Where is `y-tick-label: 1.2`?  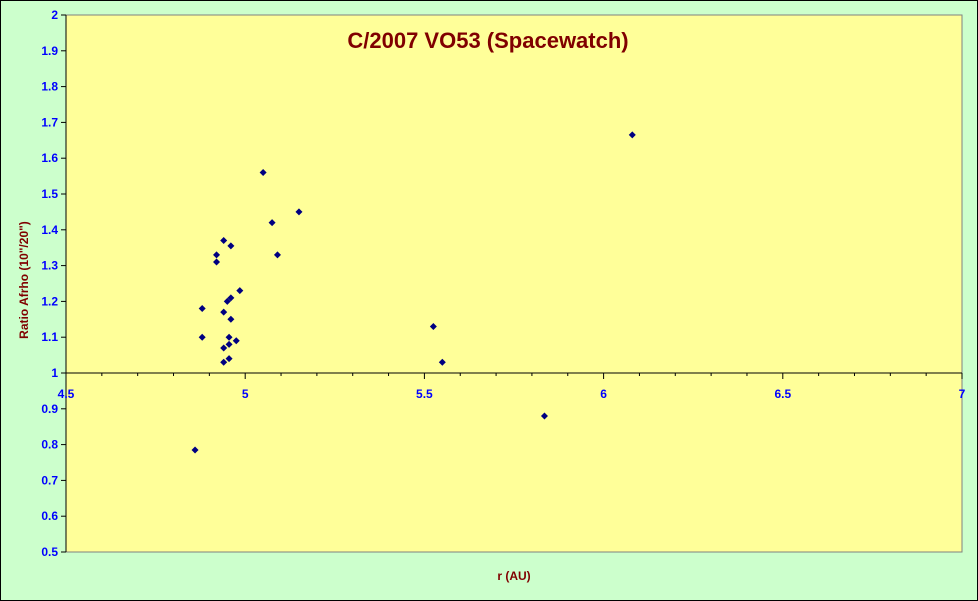 y-tick-label: 1.2 is located at coordinates (49, 301).